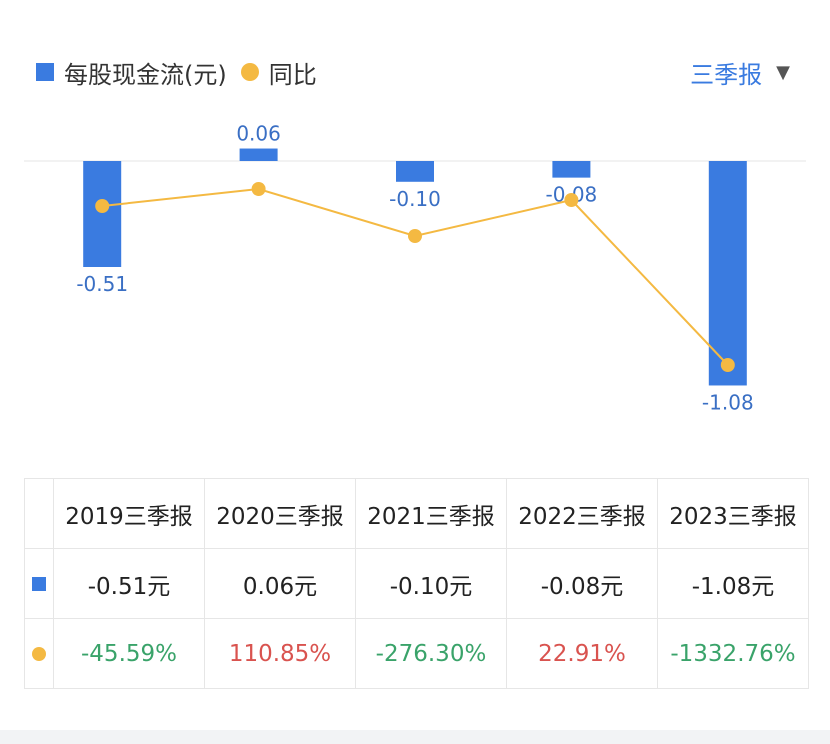 The image size is (830, 744). What do you see at coordinates (582, 513) in the screenshot?
I see `table-header-cell: 2022三季报` at bounding box center [582, 513].